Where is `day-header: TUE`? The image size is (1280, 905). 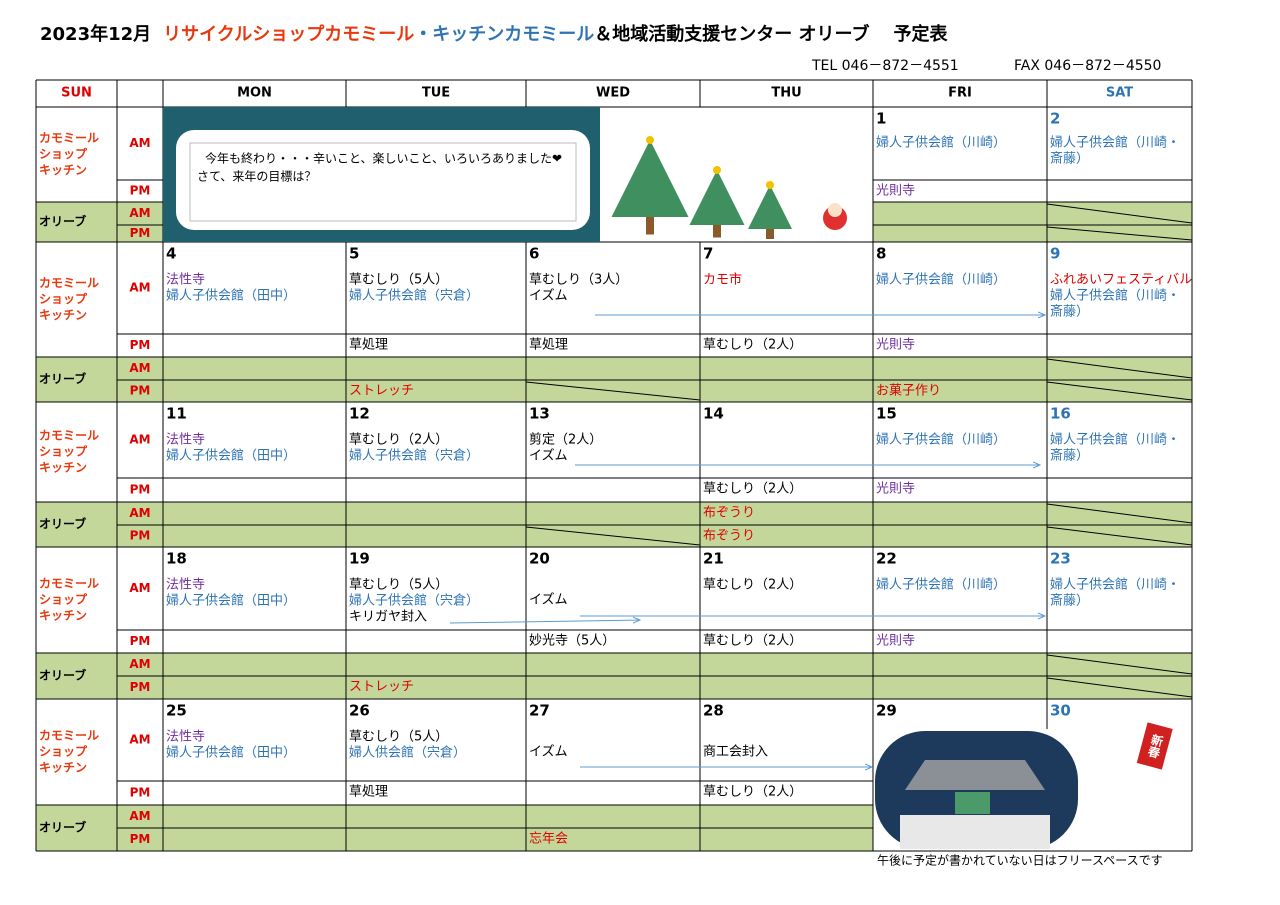
day-header: TUE is located at coordinates (436, 93).